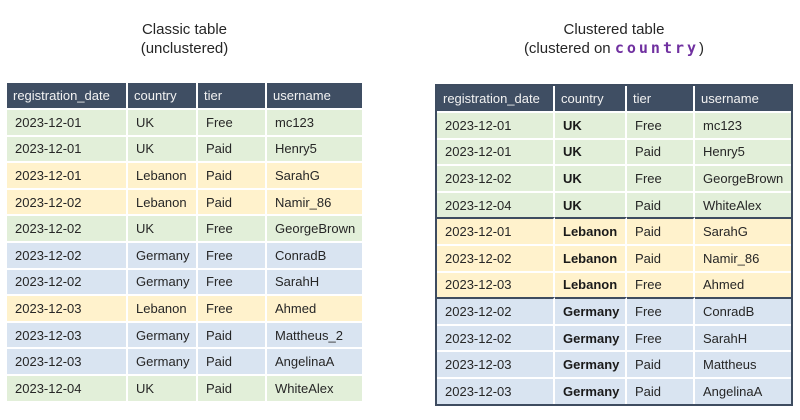  Describe the element at coordinates (314, 229) in the screenshot. I see `username-cell: GeorgeBrown` at that location.